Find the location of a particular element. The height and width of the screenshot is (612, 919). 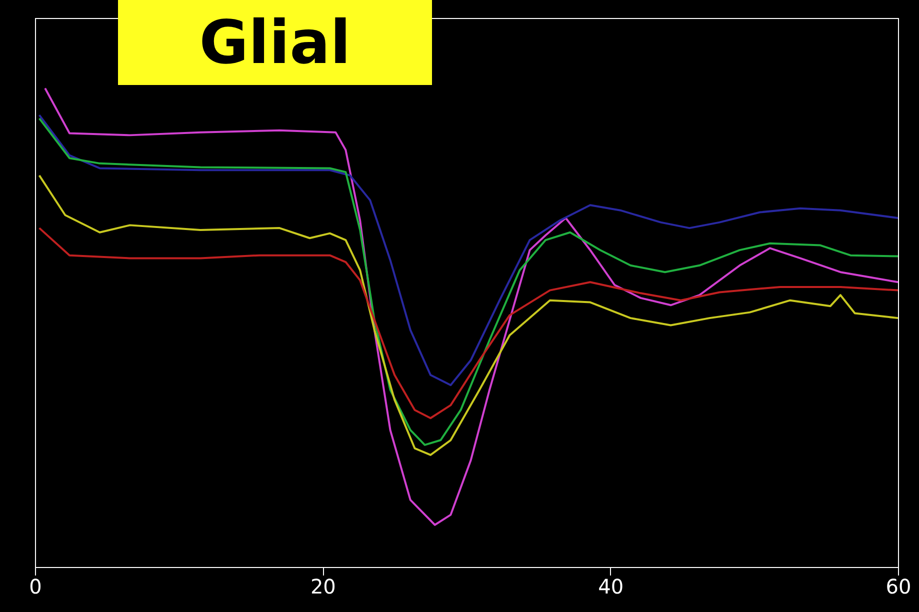

x-tick-label: 20 is located at coordinates (323, 586).